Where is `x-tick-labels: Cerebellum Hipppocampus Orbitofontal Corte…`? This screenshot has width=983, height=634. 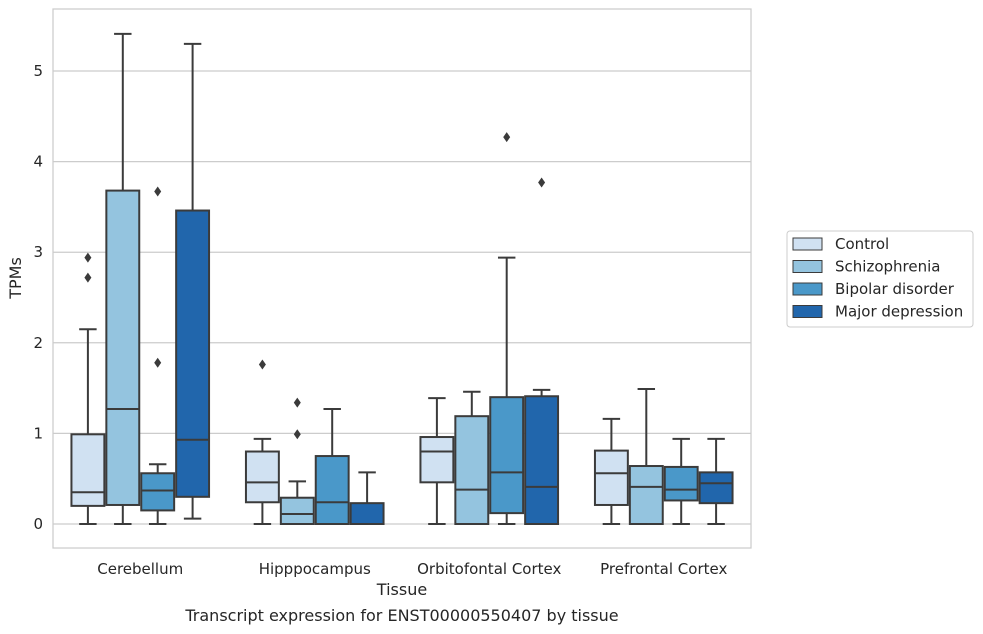
x-tick-labels: Cerebellum Hipppocampus Orbitofontal Corte… is located at coordinates (412, 569).